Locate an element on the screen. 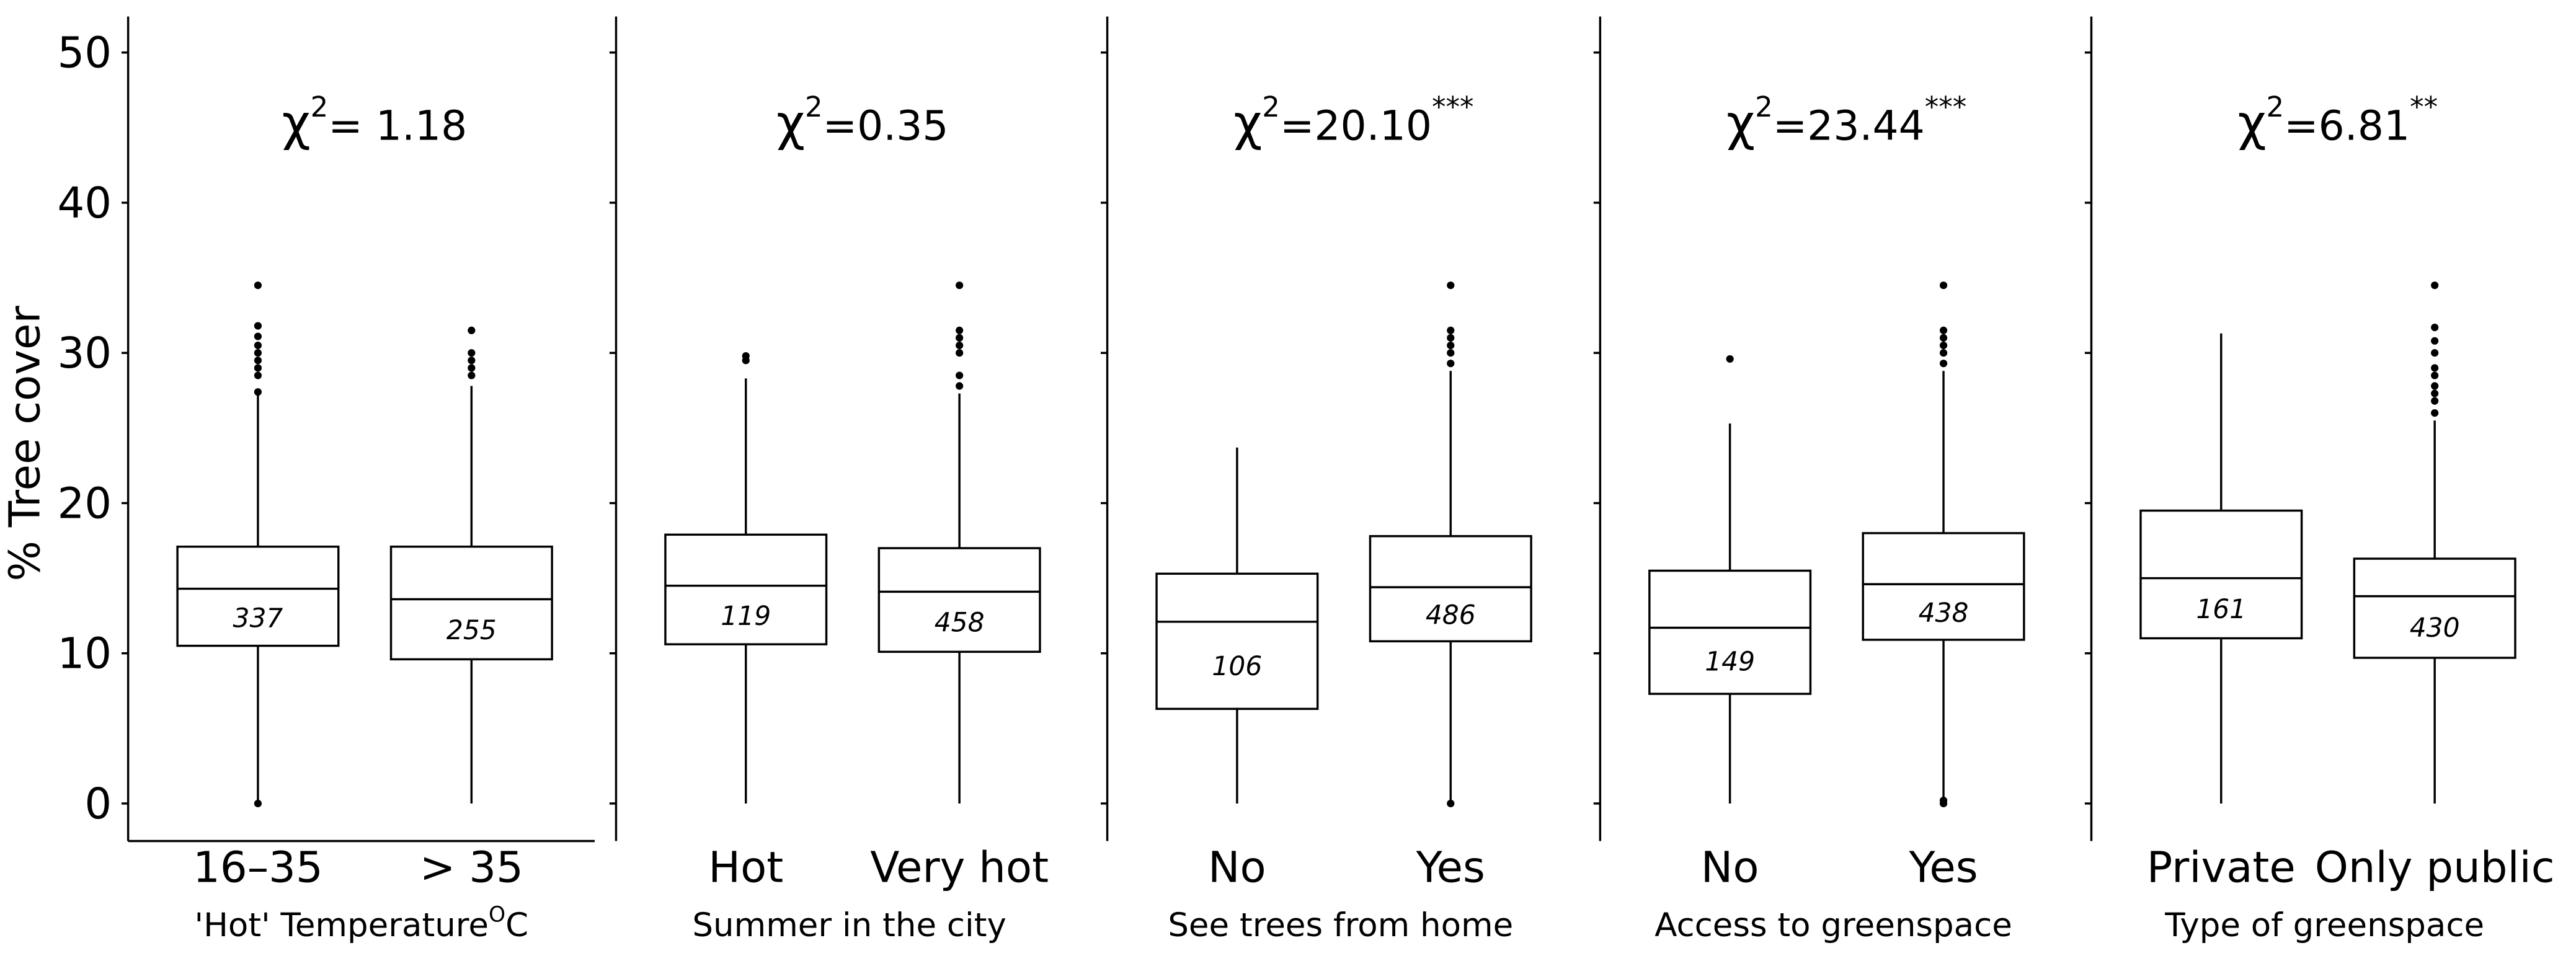  stat-value: = 1.18 is located at coordinates (397, 125).